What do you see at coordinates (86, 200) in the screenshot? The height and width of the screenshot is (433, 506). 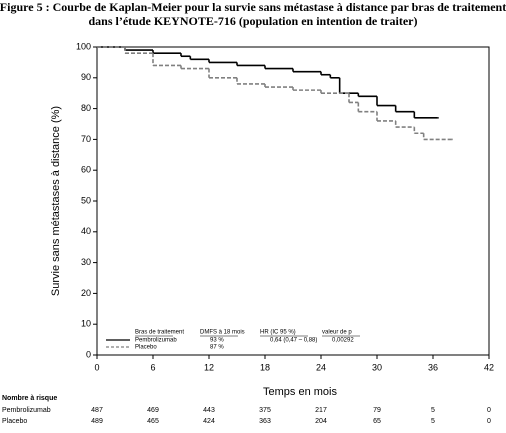 I see `y-tick-label: 50` at bounding box center [86, 200].